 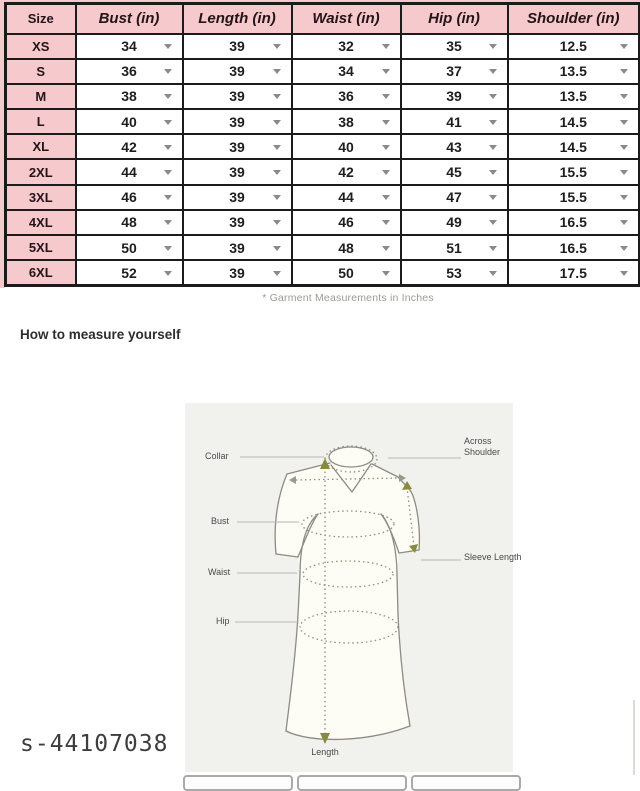 What do you see at coordinates (348, 524) in the screenshot?
I see `bust-line` at bounding box center [348, 524].